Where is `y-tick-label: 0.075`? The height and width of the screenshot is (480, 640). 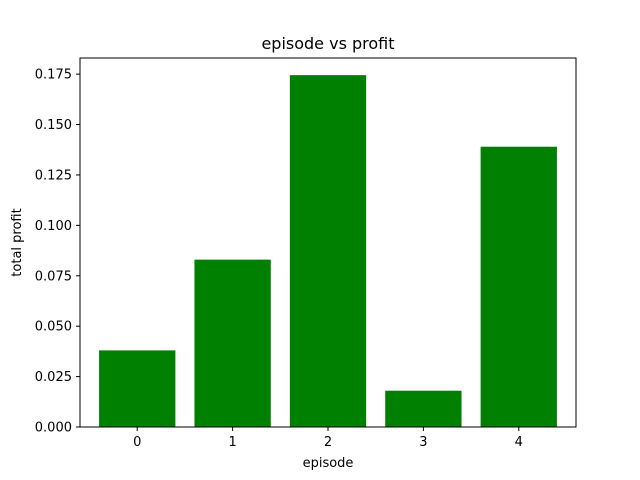 y-tick-label: 0.075 is located at coordinates (53, 276).